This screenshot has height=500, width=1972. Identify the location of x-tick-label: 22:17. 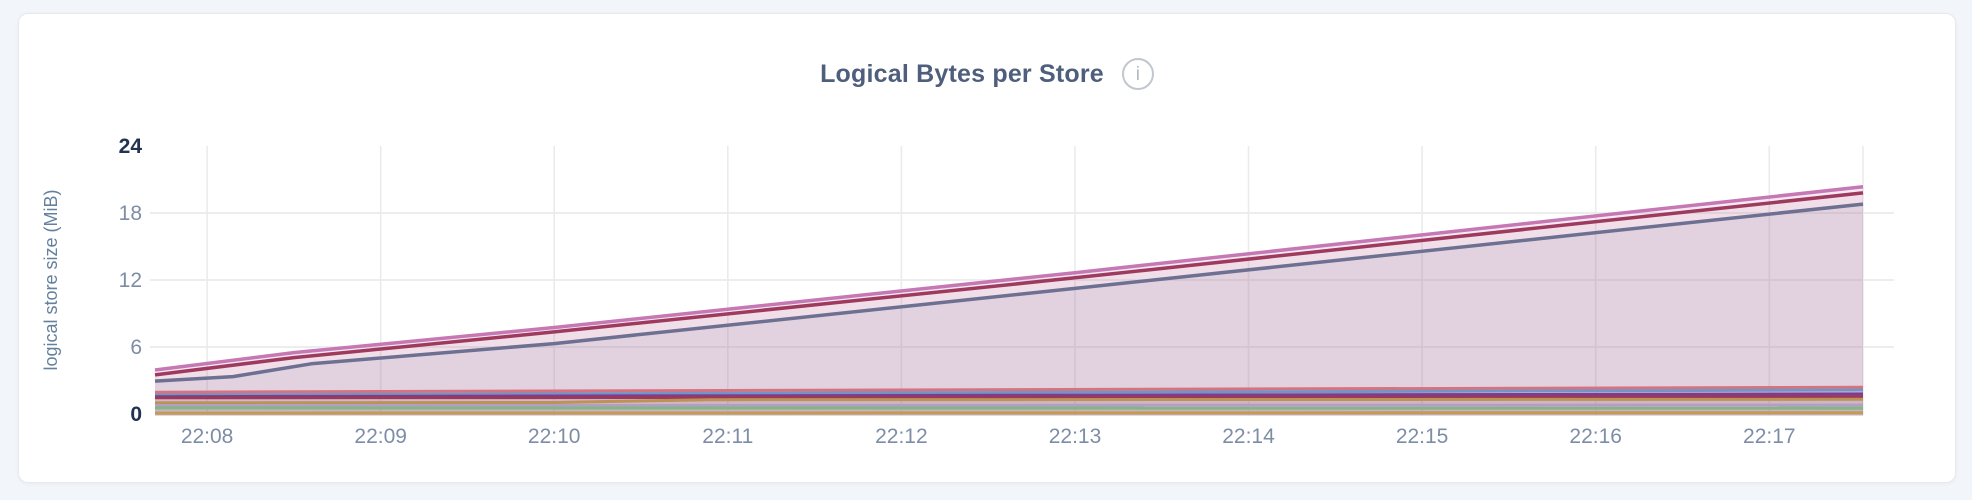
(1769, 436).